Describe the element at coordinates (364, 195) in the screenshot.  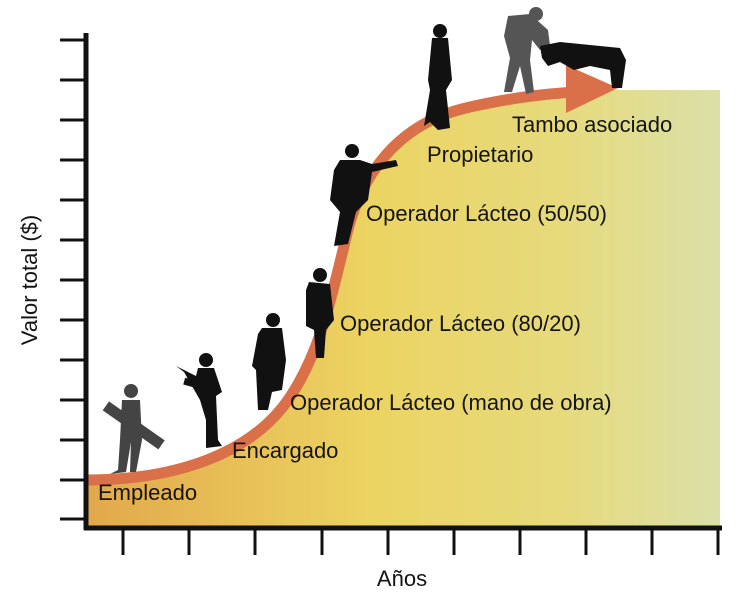
I see `figure-worker-climbing-reaching` at that location.